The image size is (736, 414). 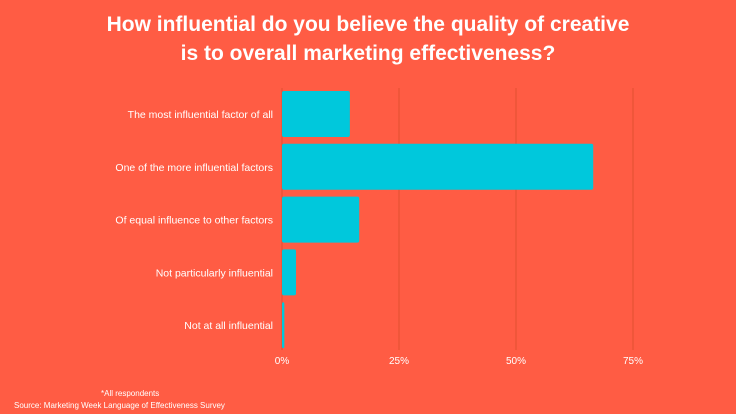 I want to click on footnote: *All respondents, so click(x=130, y=393).